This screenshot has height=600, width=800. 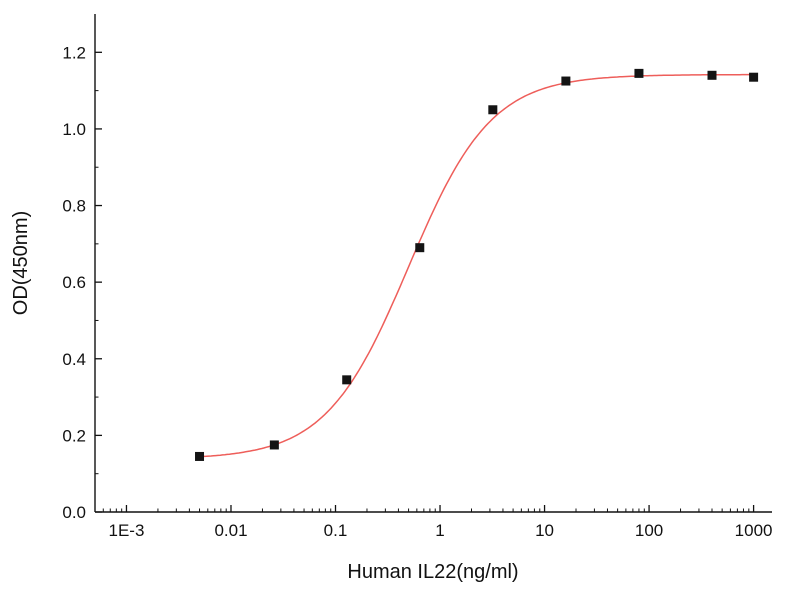 I want to click on y-tick-label: 0.4, so click(x=74, y=359).